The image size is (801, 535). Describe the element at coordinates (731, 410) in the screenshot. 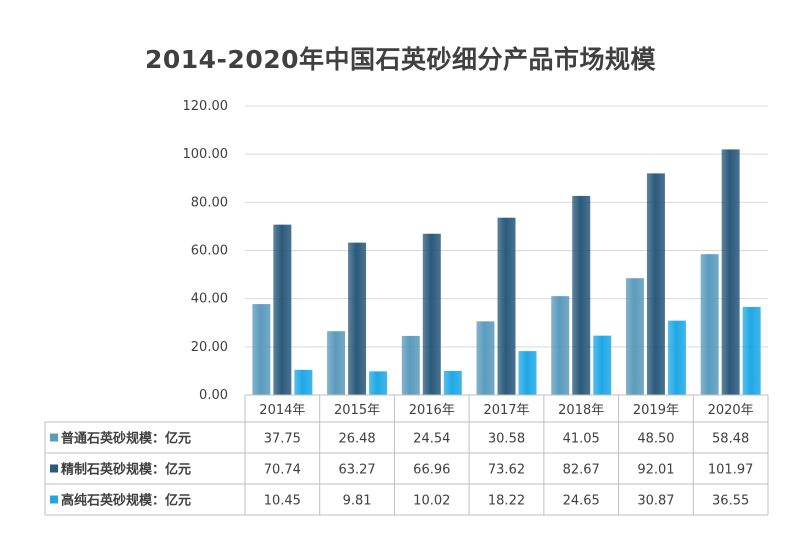

I see `x-tick-label: 2020年` at that location.